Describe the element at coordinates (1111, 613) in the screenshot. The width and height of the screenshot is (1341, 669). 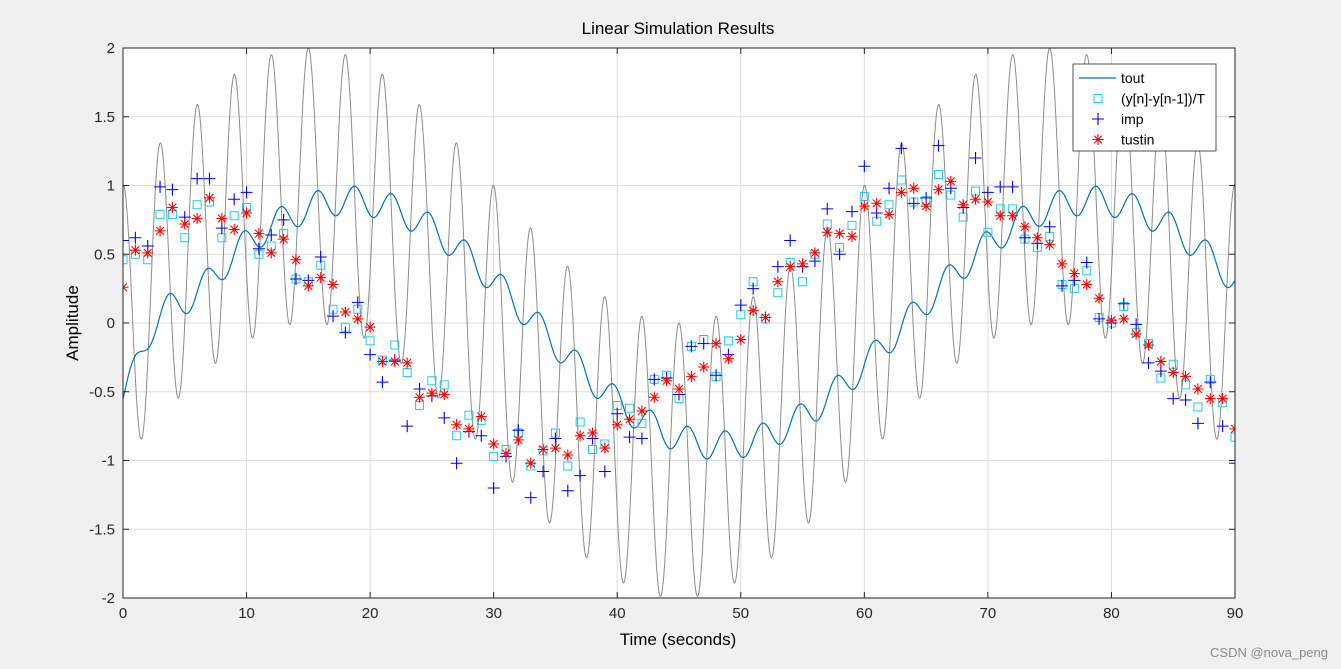
I see `x-tick-label: 80` at that location.